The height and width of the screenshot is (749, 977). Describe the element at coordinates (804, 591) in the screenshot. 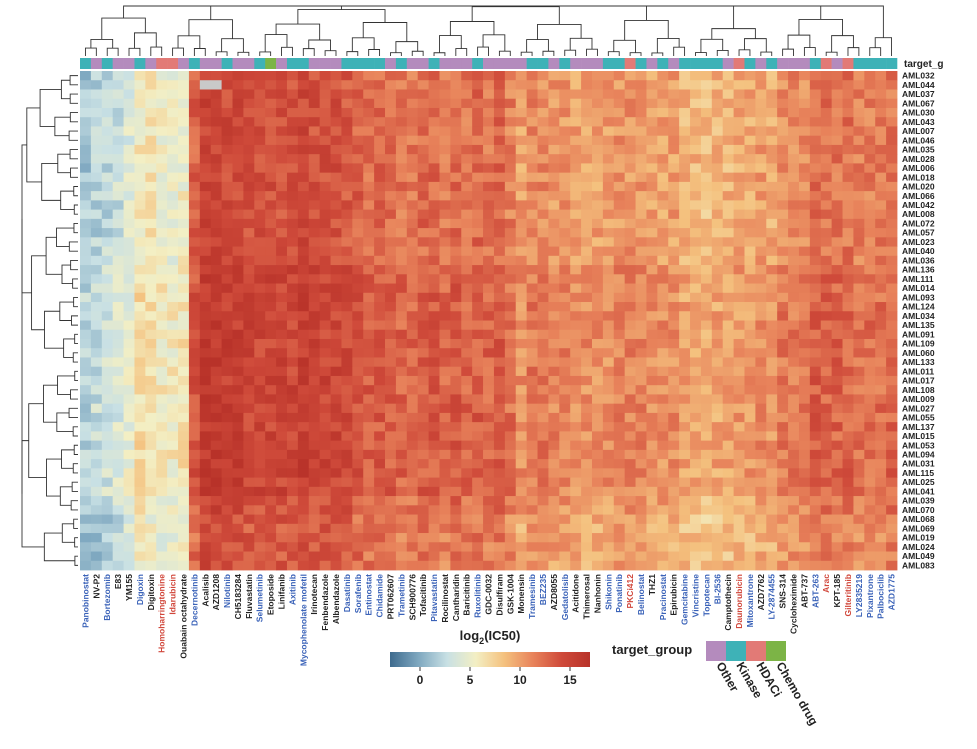

I see `column-label: ABT-737` at that location.